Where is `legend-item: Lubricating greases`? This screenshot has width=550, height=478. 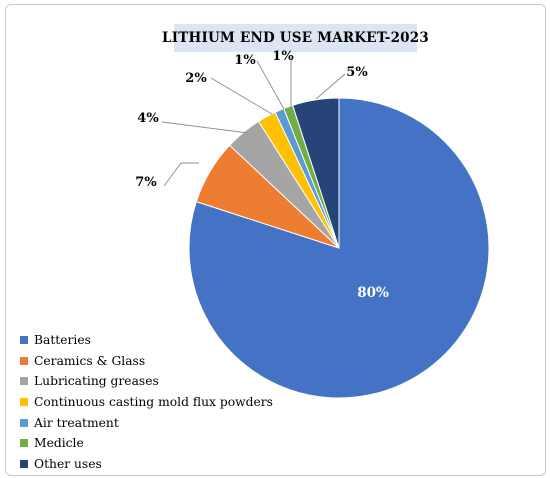 legend-item: Lubricating greases is located at coordinates (146, 381).